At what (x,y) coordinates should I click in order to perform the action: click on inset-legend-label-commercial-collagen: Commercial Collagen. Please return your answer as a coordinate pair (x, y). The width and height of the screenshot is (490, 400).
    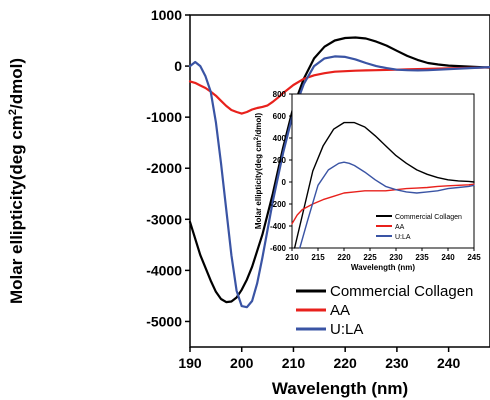
    Looking at the image, I should click on (428, 217).